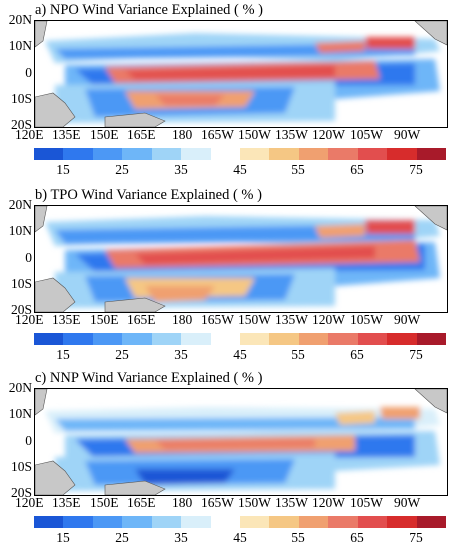  I want to click on x-tick-label: 105W, so click(366, 319).